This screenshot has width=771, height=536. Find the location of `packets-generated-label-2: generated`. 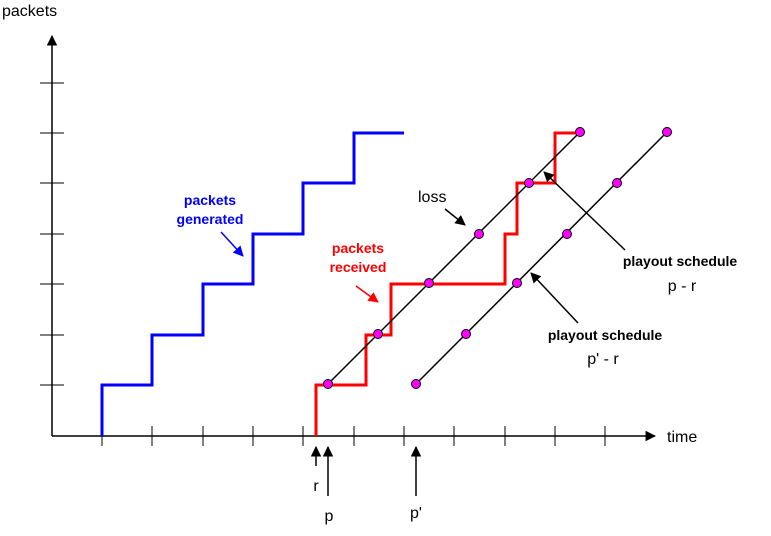

packets-generated-label-2: generated is located at coordinates (210, 219).